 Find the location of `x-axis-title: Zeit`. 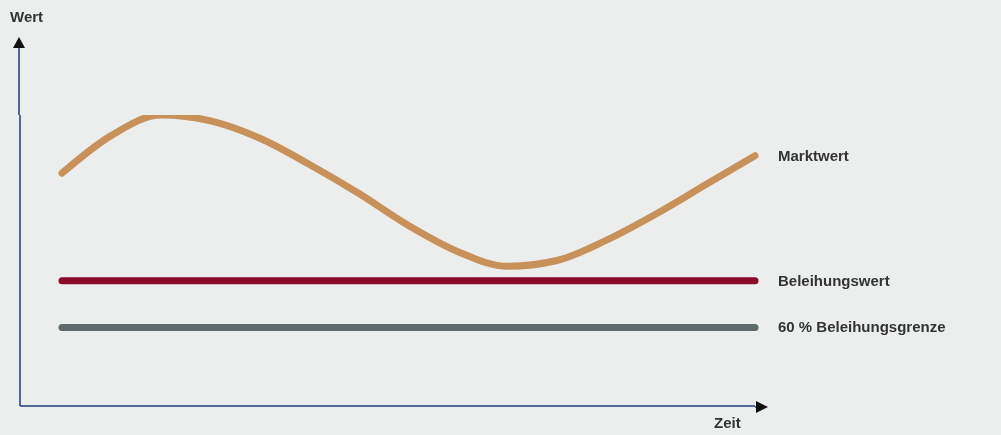

x-axis-title: Zeit is located at coordinates (727, 422).